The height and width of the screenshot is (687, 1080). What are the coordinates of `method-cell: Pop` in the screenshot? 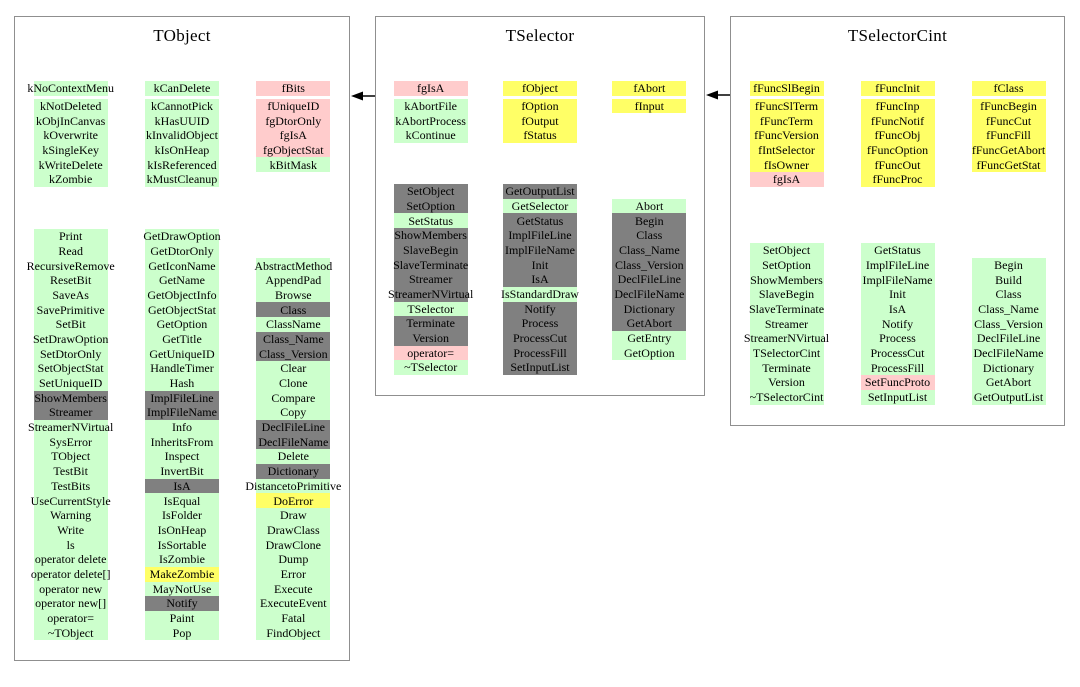 It's located at (181, 633).